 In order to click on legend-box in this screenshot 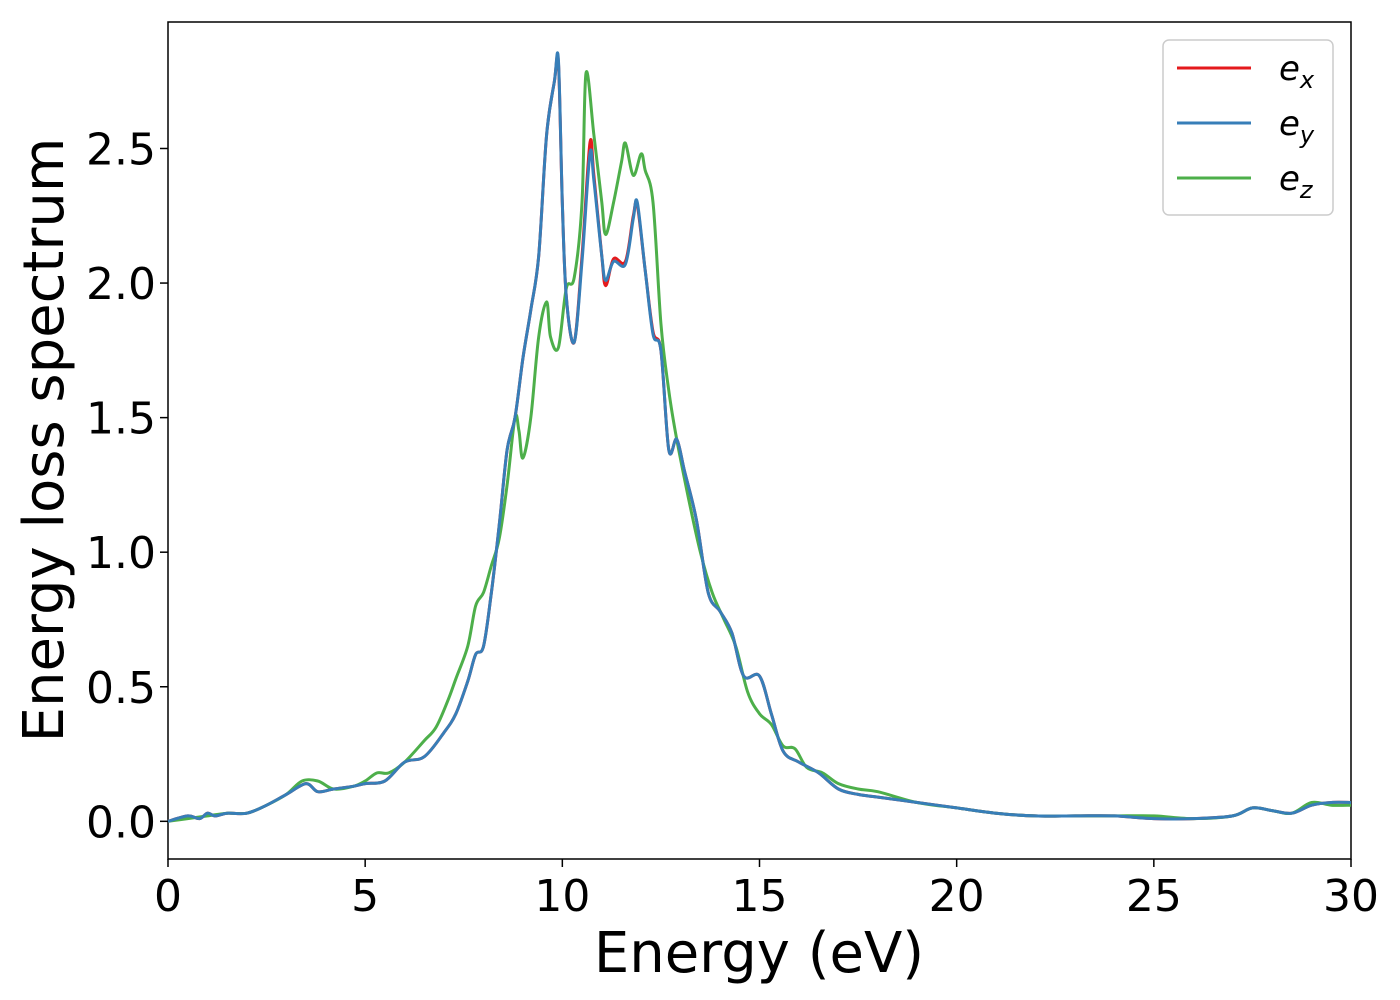, I will do `click(1248, 127)`.